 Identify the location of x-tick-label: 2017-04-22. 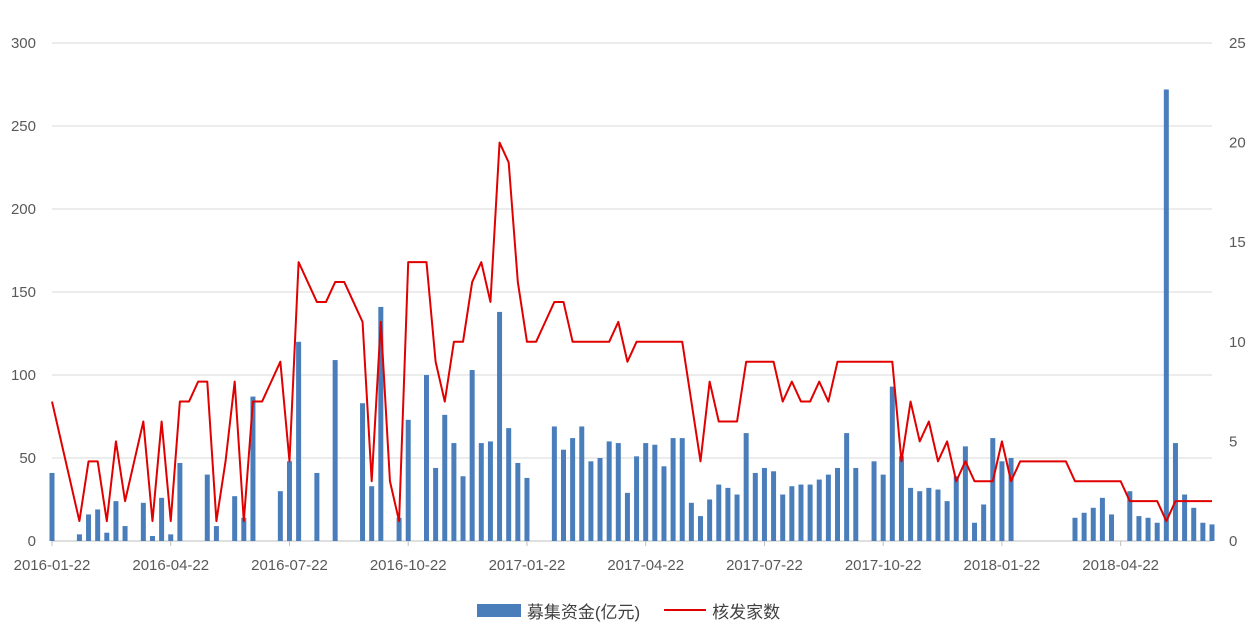
(645, 565).